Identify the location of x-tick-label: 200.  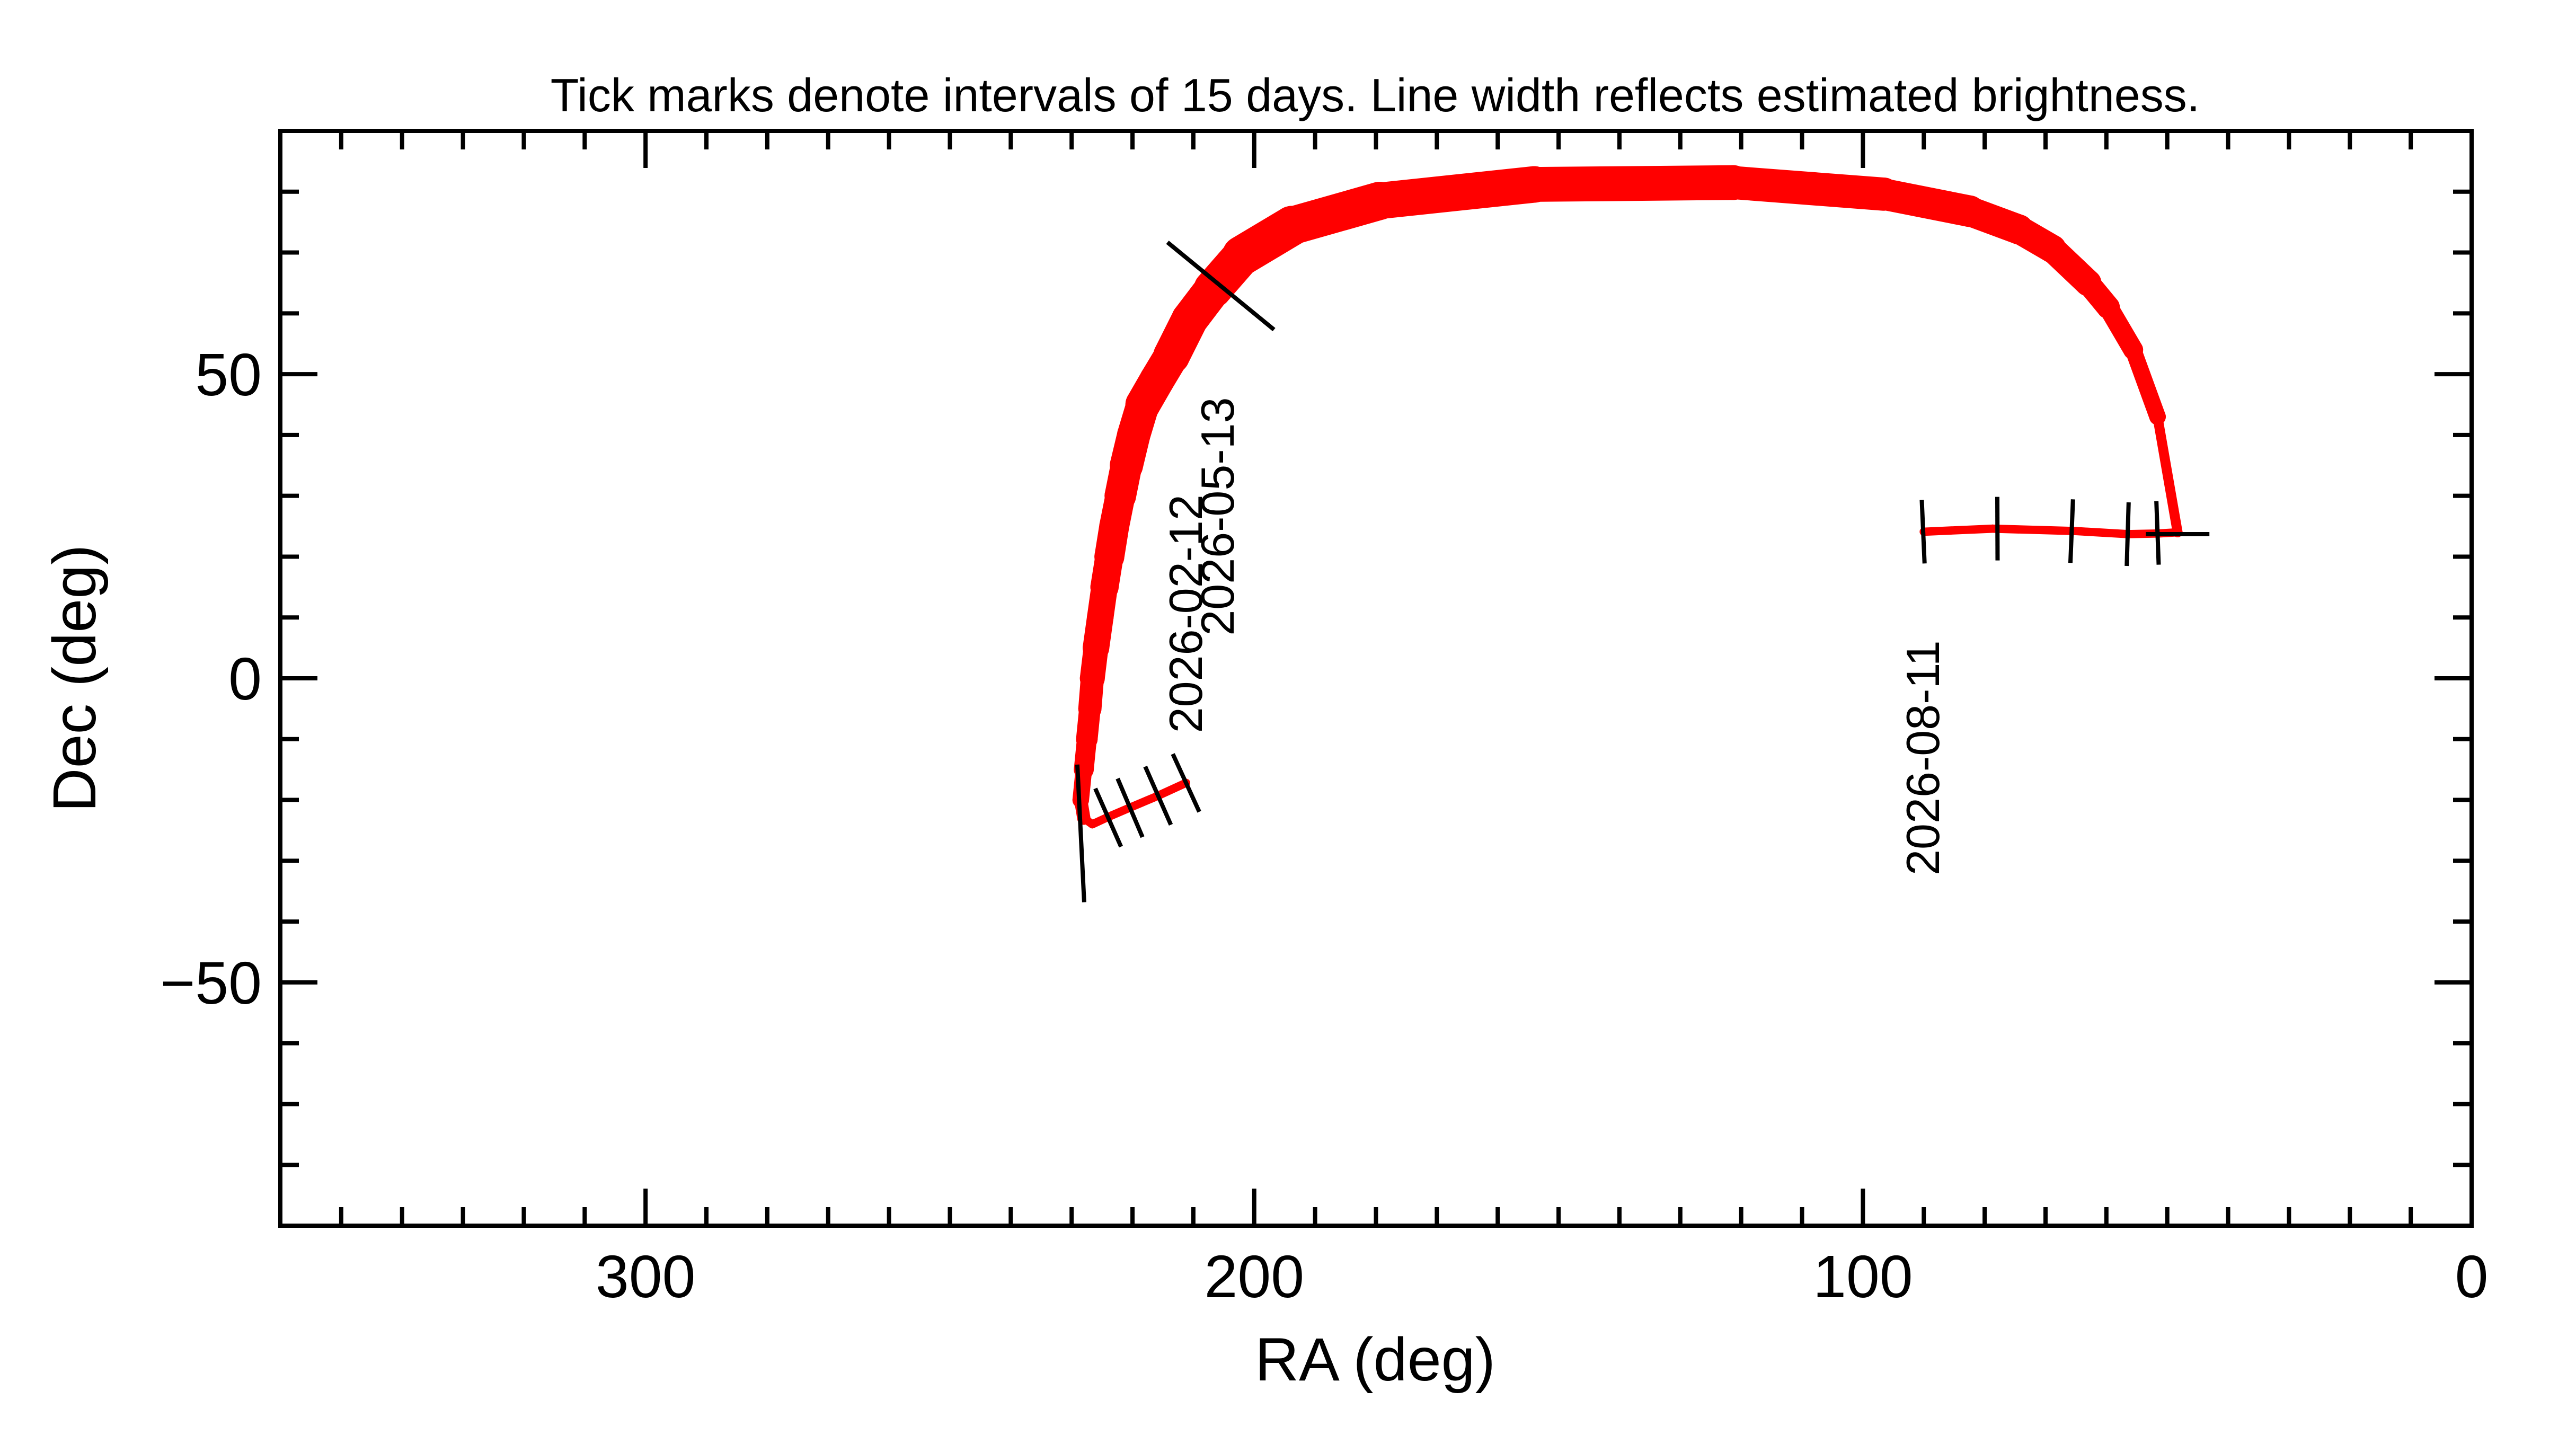
(1255, 1276).